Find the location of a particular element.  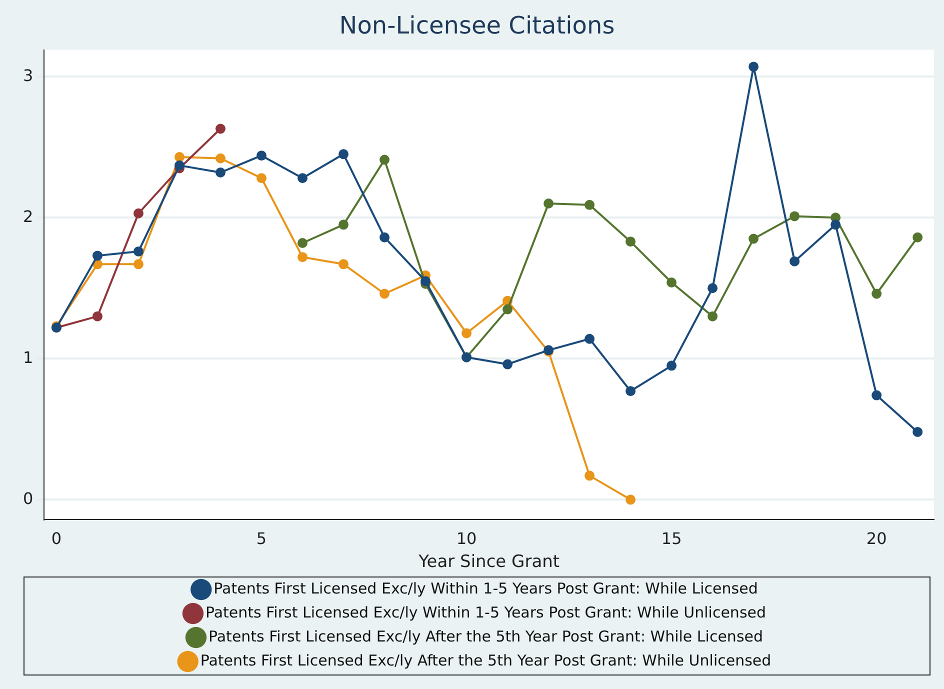

legend-label: Patents First Licensed Exc/ly Within 1-5 Years Post Grant: While Licensed is located at coordinates (486, 588).